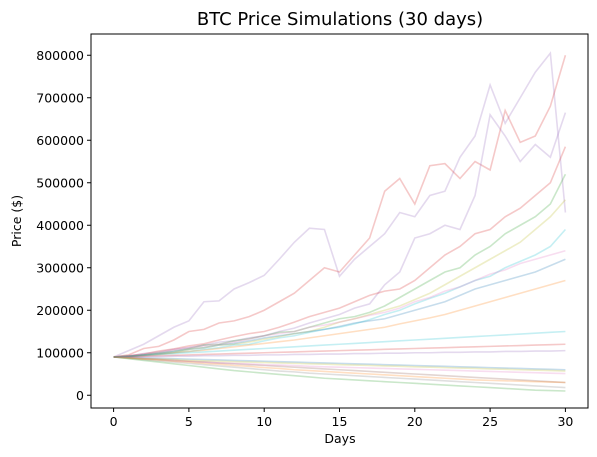  I want to click on y-tick-label: 200000, so click(60, 310).